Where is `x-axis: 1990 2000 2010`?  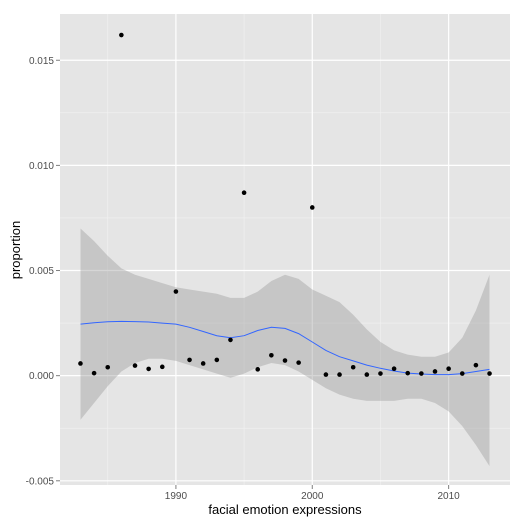
x-axis: 1990 2000 2010 is located at coordinates (312, 493).